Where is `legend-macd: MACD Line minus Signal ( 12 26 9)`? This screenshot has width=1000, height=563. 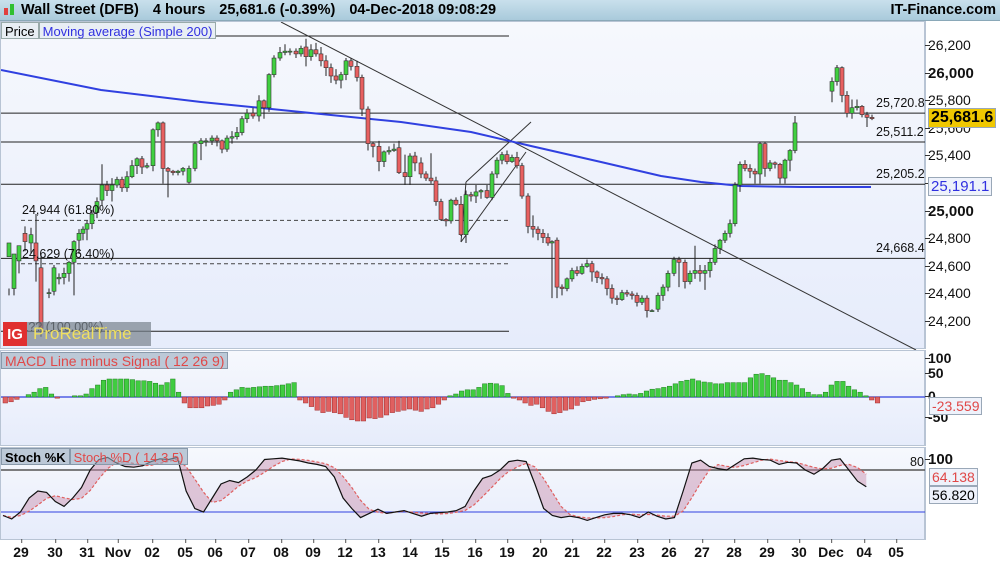
legend-macd: MACD Line minus Signal ( 12 26 9) is located at coordinates (115, 360).